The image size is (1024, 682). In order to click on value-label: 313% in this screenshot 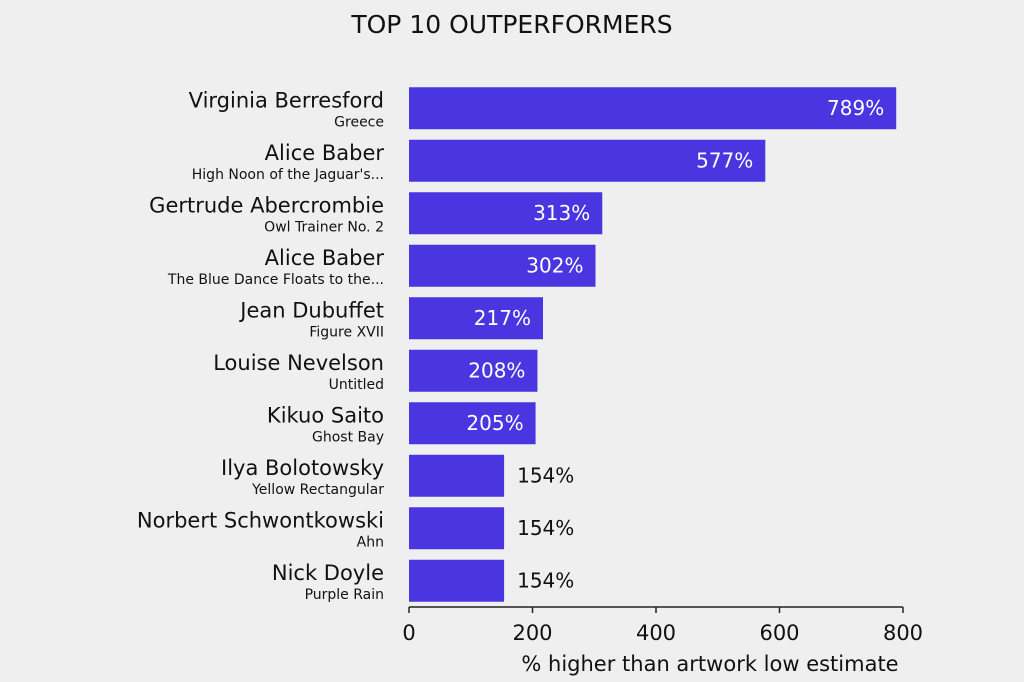, I will do `click(561, 213)`.